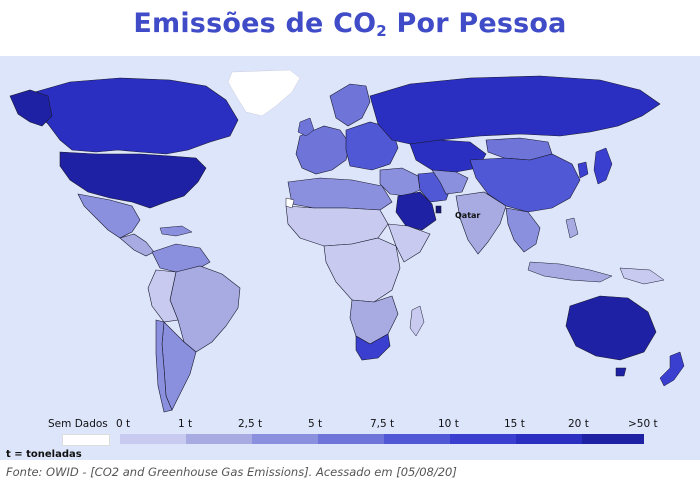 The image size is (700, 493). I want to click on canada, so click(133, 116).